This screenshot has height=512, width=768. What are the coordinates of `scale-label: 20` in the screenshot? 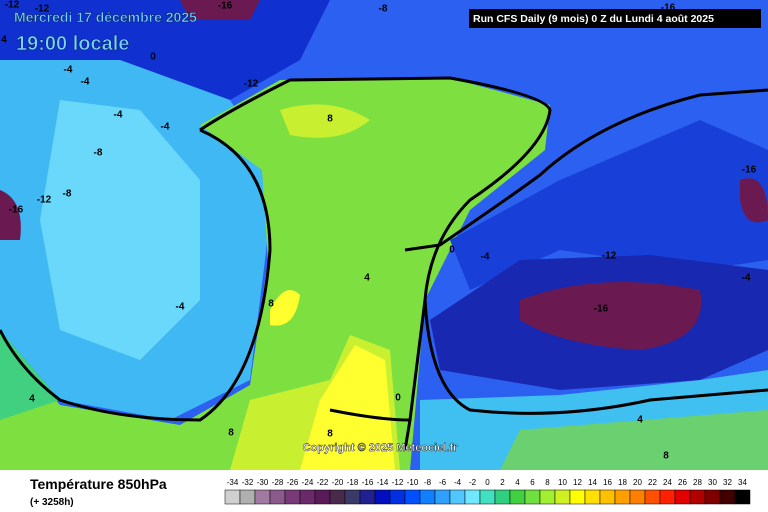 It's located at (637, 482).